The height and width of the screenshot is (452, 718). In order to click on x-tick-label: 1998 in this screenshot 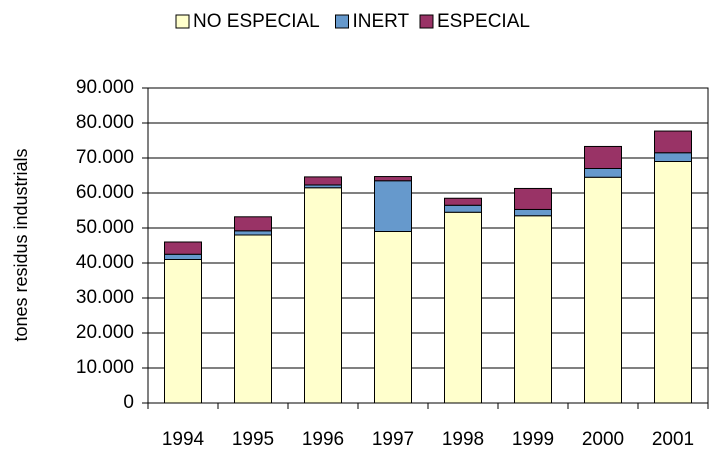, I will do `click(463, 439)`.